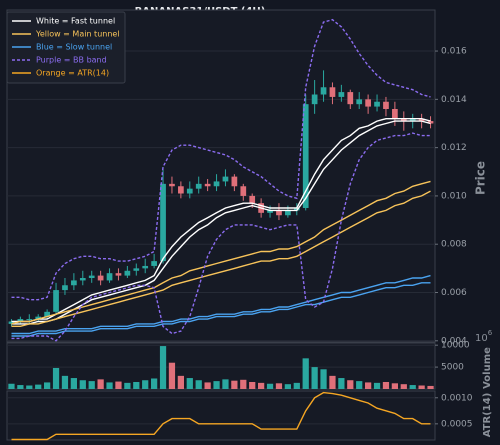  What do you see at coordinates (75, 21) in the screenshot?
I see `legend-label: White = Fast tunnel` at bounding box center [75, 21].